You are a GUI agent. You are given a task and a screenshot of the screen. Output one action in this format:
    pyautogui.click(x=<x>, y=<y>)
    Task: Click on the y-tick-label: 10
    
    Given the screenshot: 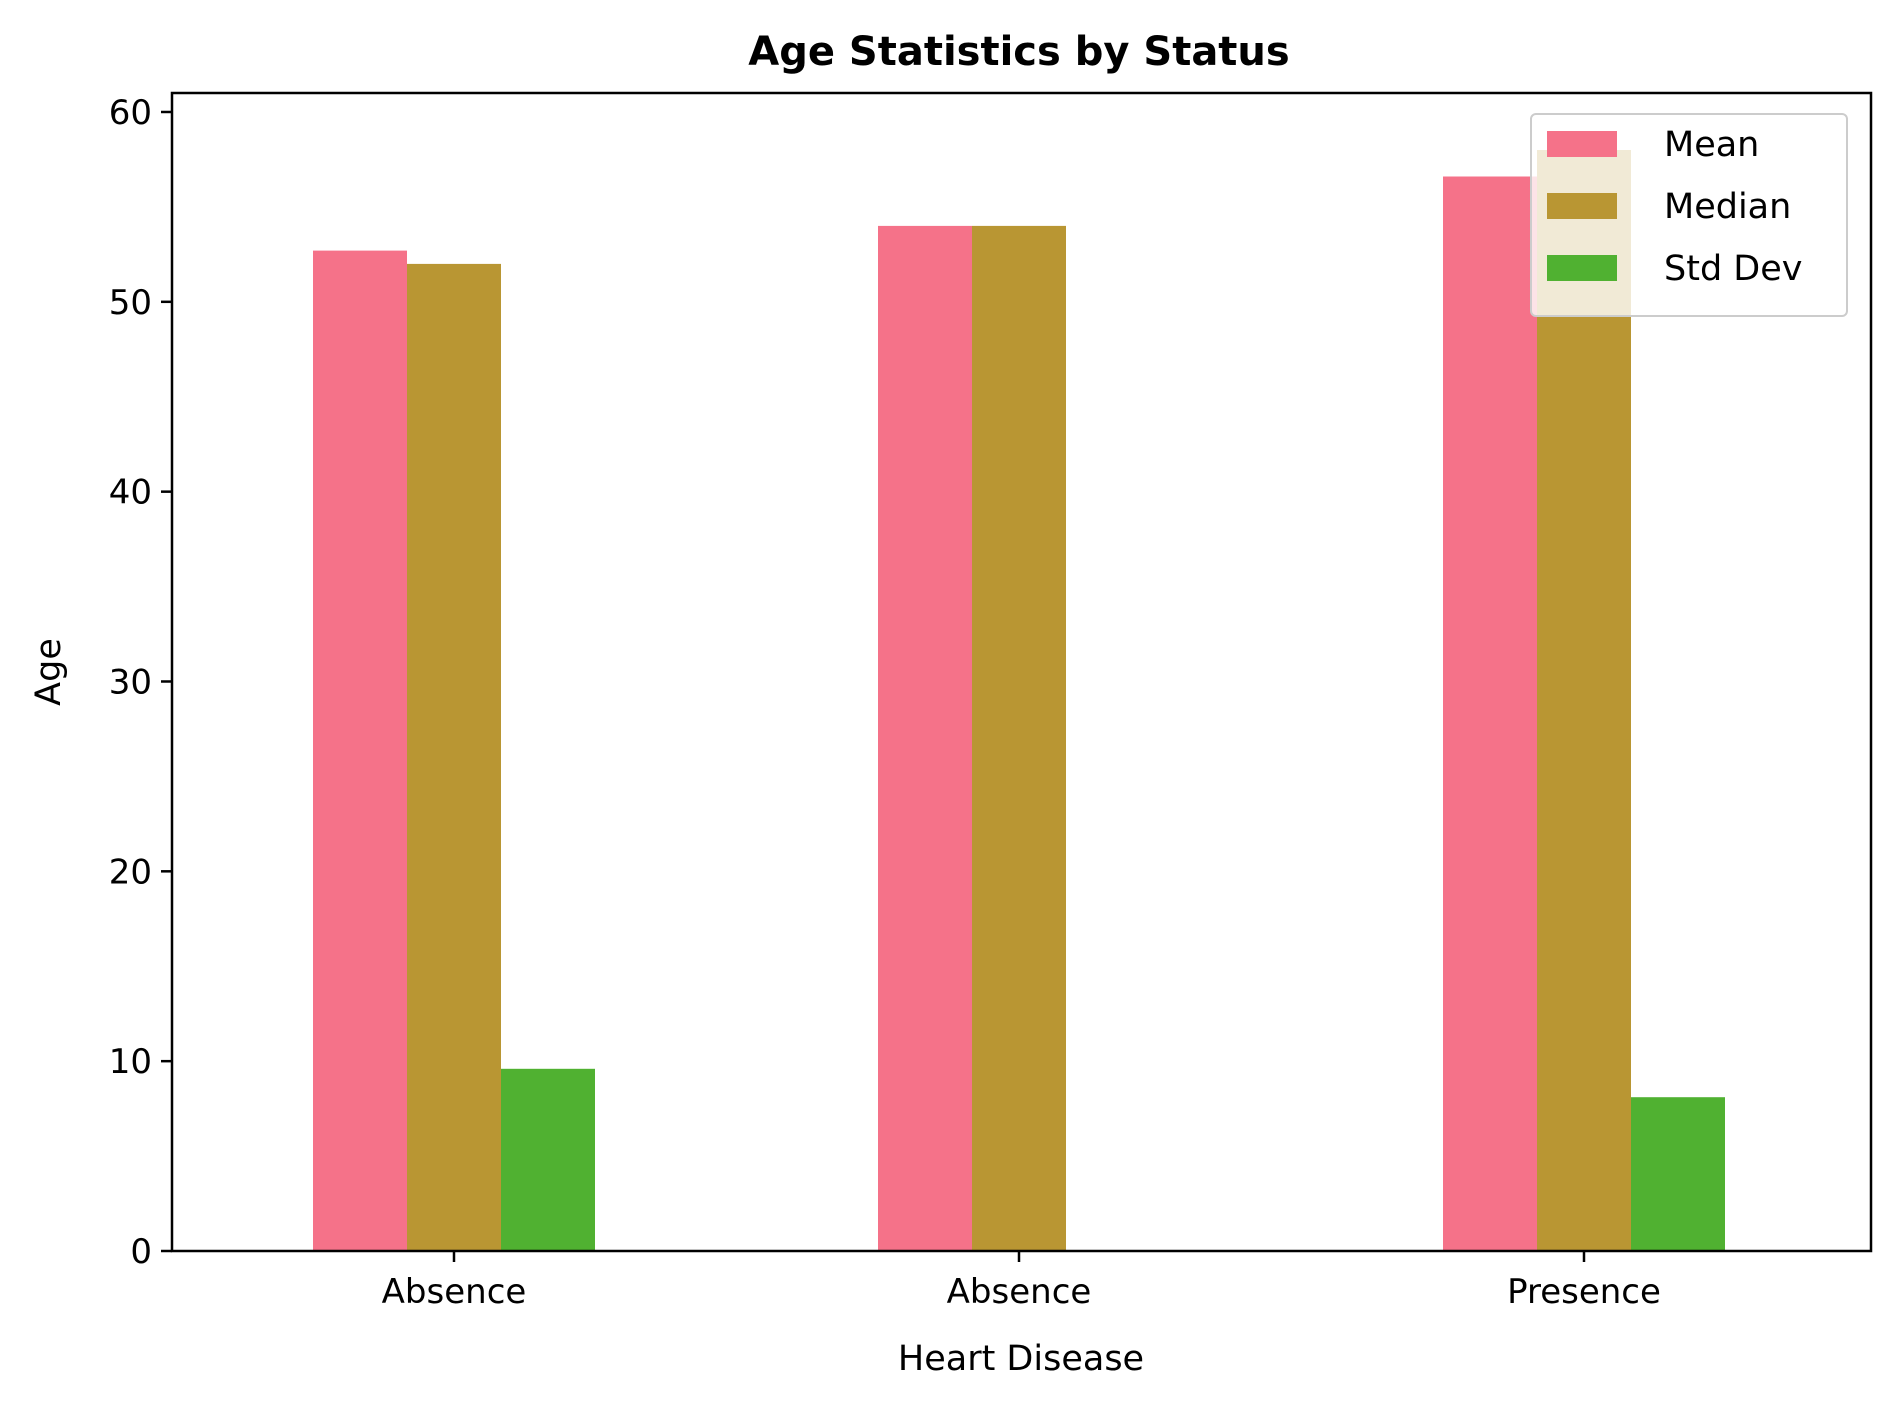 What is the action you would take?
    pyautogui.click(x=130, y=1062)
    